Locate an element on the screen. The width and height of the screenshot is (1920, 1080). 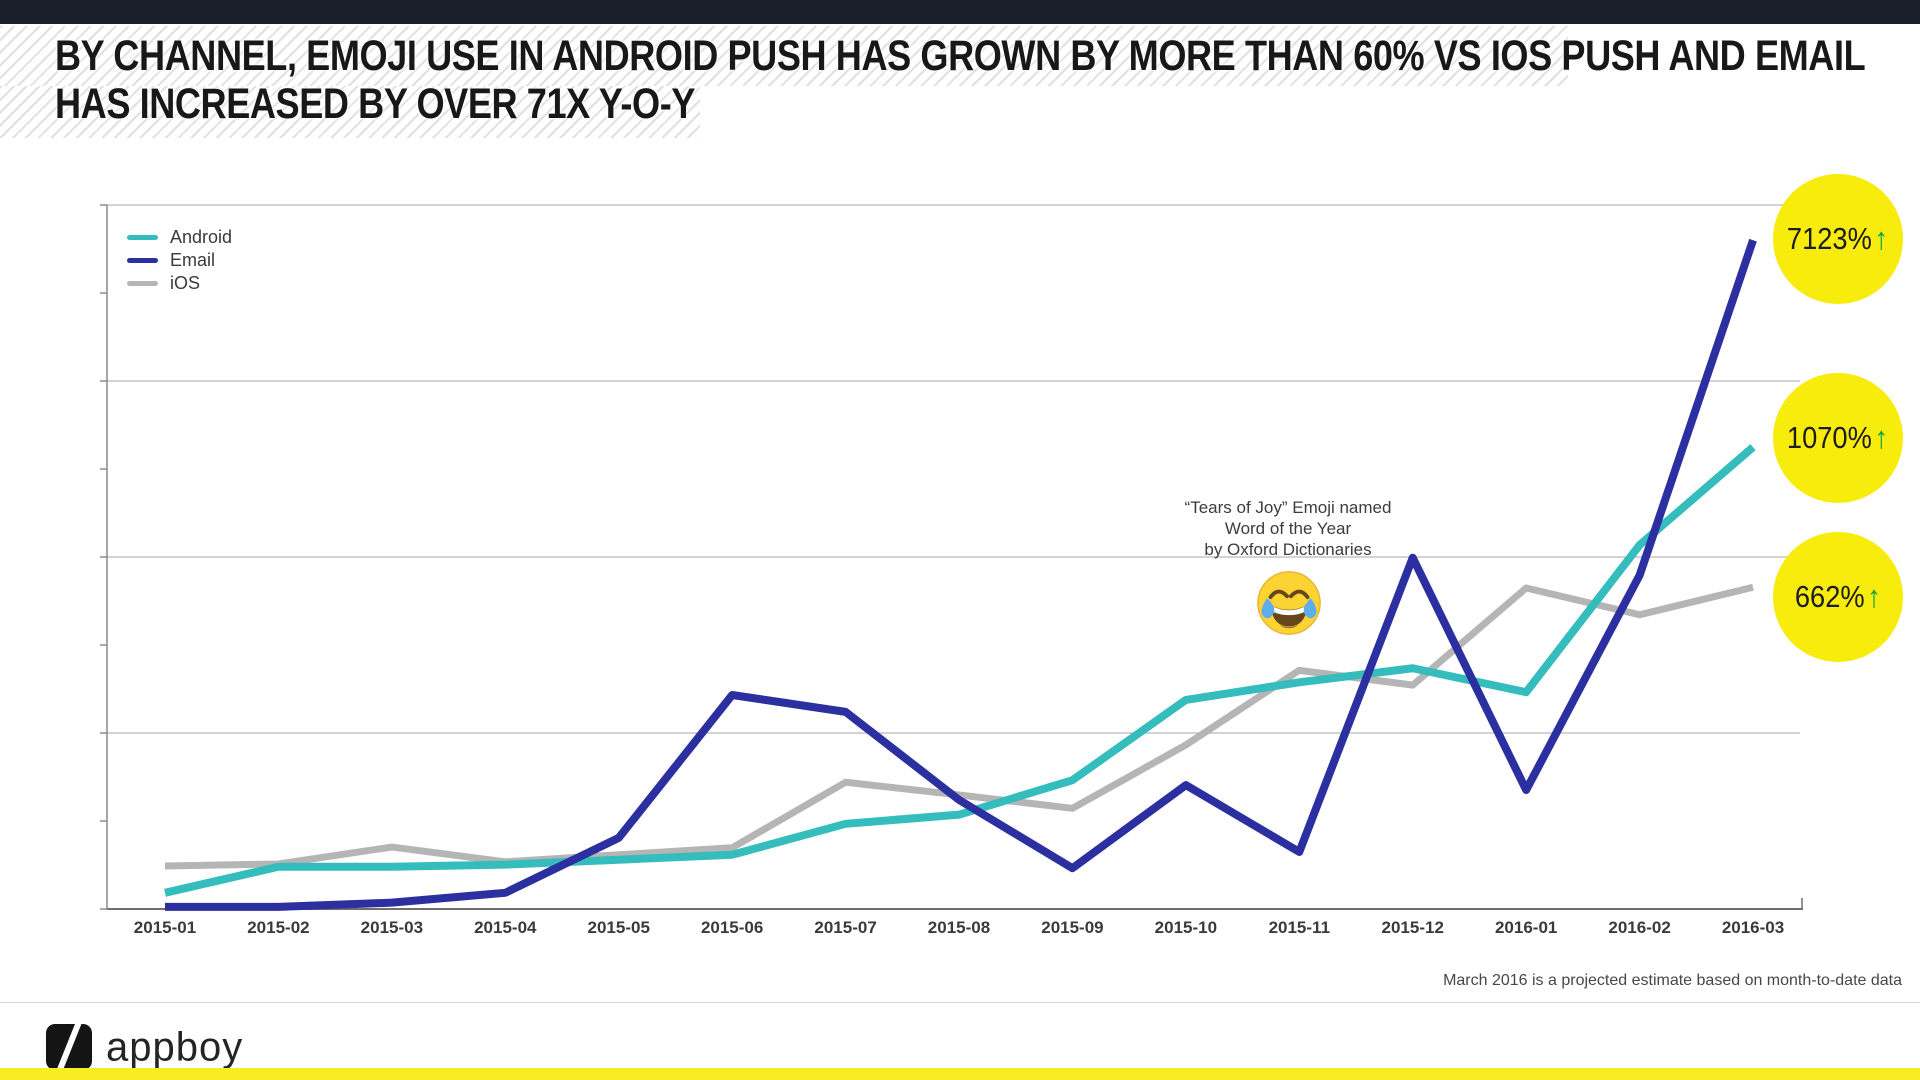
email-growth-callout: 7123%↑ is located at coordinates (1838, 239).